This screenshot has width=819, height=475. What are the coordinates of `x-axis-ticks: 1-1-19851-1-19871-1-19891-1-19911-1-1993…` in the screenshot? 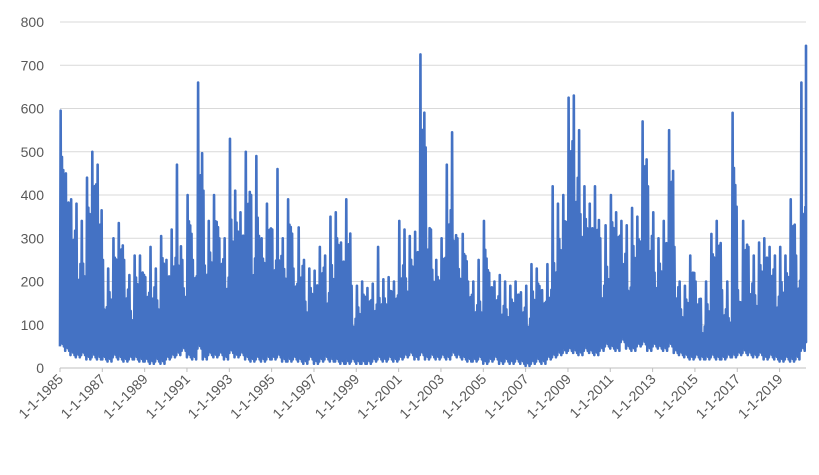 It's located at (400, 395).